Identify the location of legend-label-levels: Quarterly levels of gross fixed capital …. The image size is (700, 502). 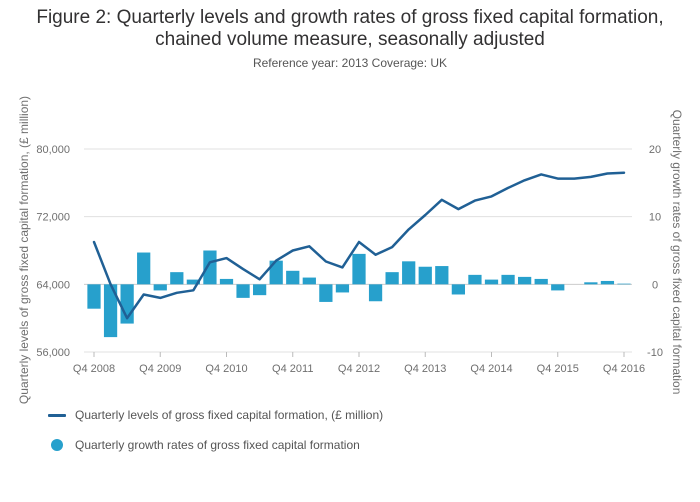
(229, 415).